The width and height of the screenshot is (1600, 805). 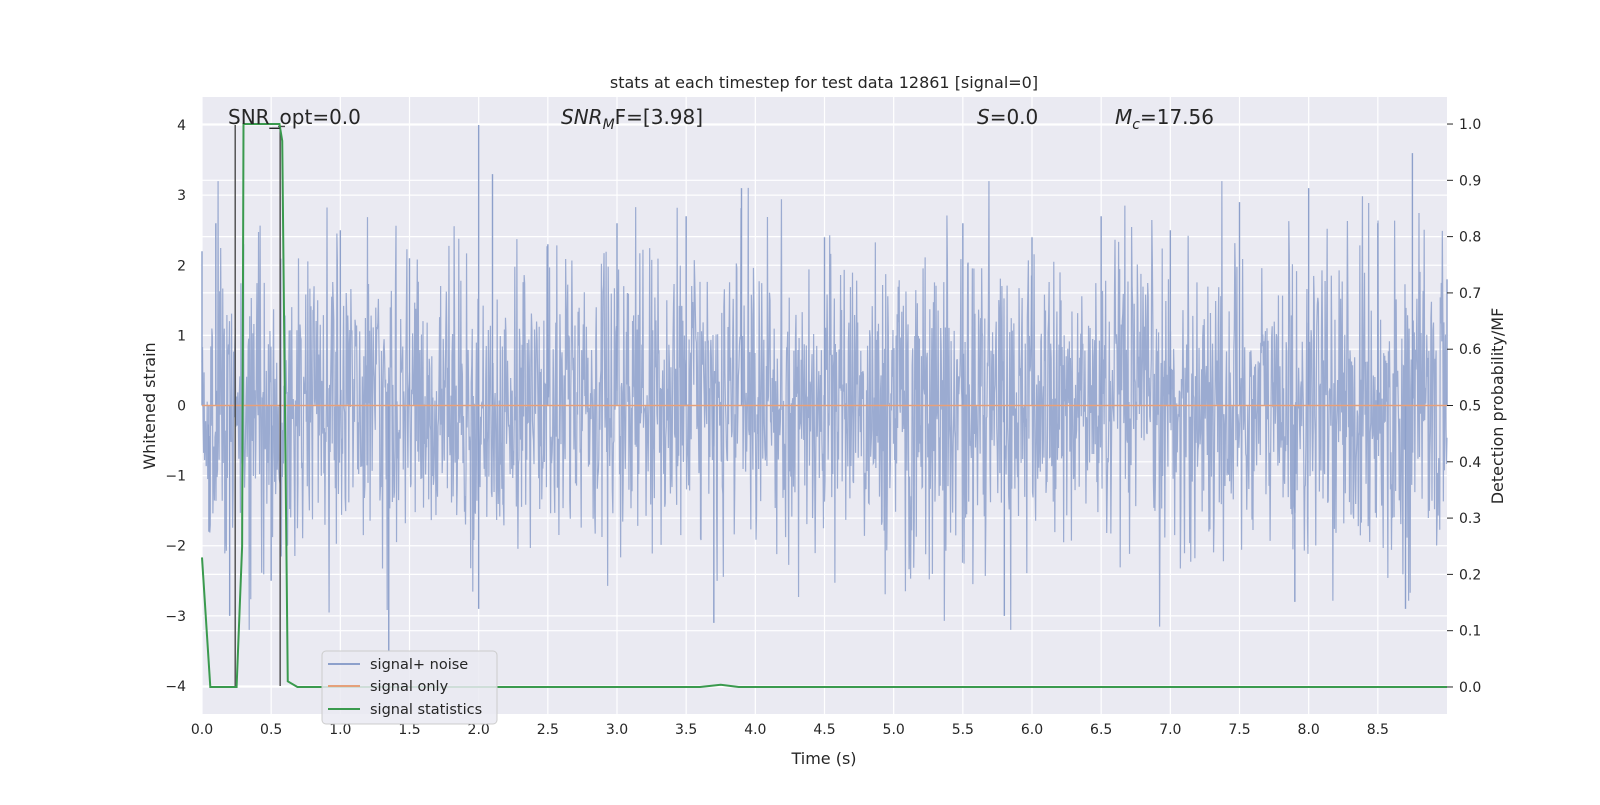 I want to click on x-tick-label: 3.5, so click(x=686, y=730).